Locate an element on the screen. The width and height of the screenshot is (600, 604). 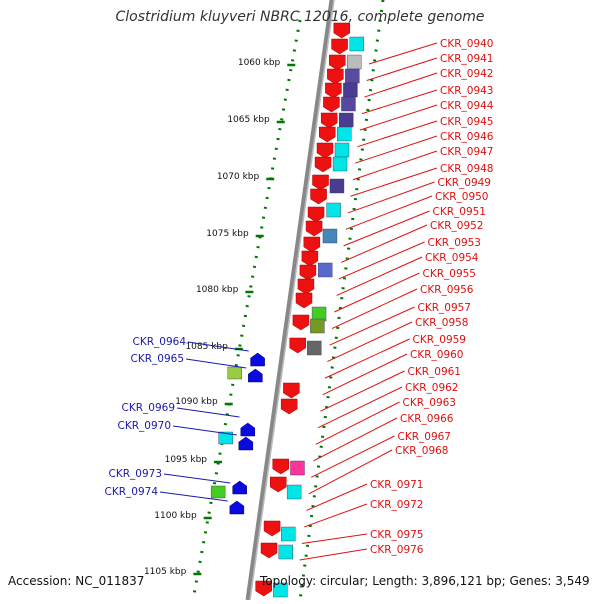
gene-label: CKR_0946 is located at coordinates (467, 137).